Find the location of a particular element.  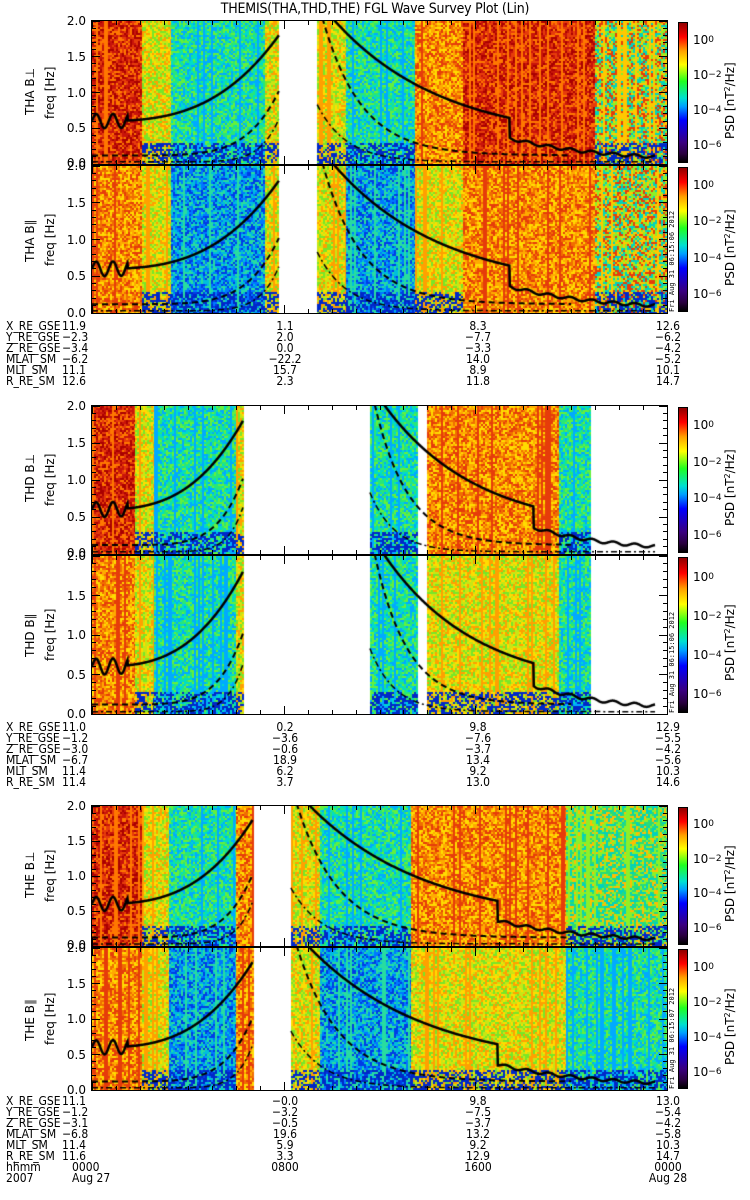

date-row: 2007 Aug 27 Aug 28 is located at coordinates (375, 1178).